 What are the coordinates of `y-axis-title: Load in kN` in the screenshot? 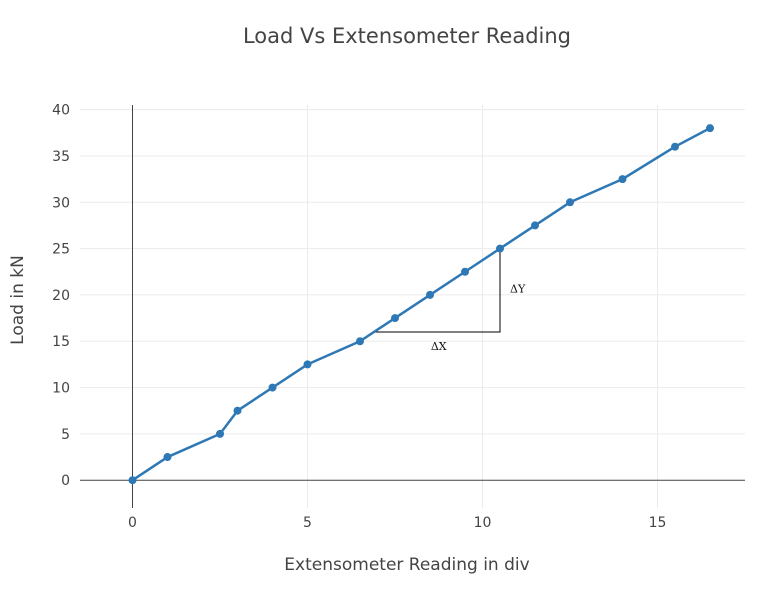 It's located at (18, 300).